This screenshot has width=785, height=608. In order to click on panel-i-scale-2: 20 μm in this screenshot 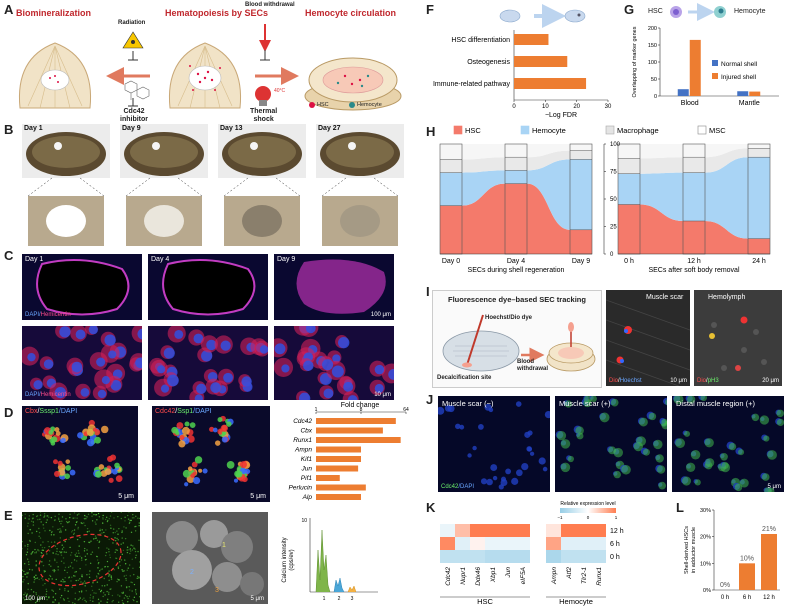, I will do `click(770, 381)`.